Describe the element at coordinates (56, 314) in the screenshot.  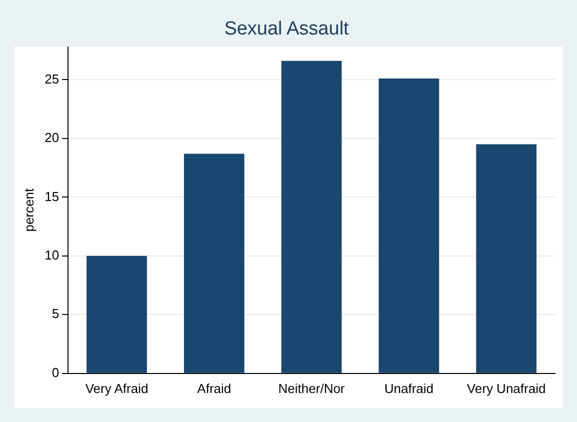
I see `y-tick-label: 5` at that location.